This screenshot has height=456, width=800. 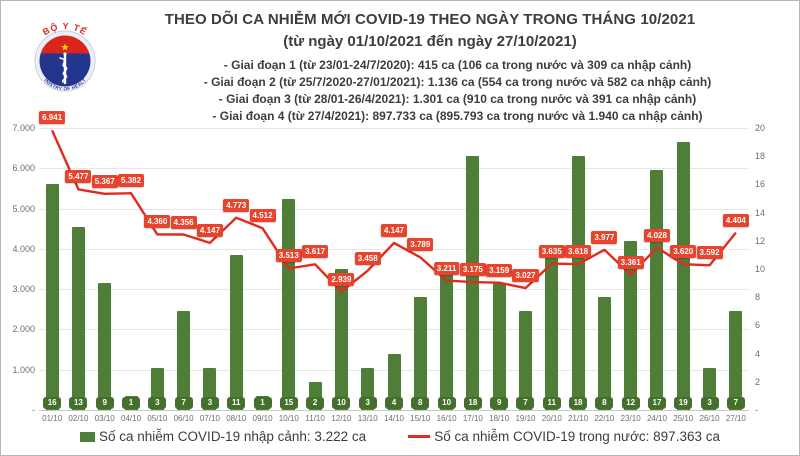 I want to click on line-value-label: 5.382, so click(x=131, y=181).